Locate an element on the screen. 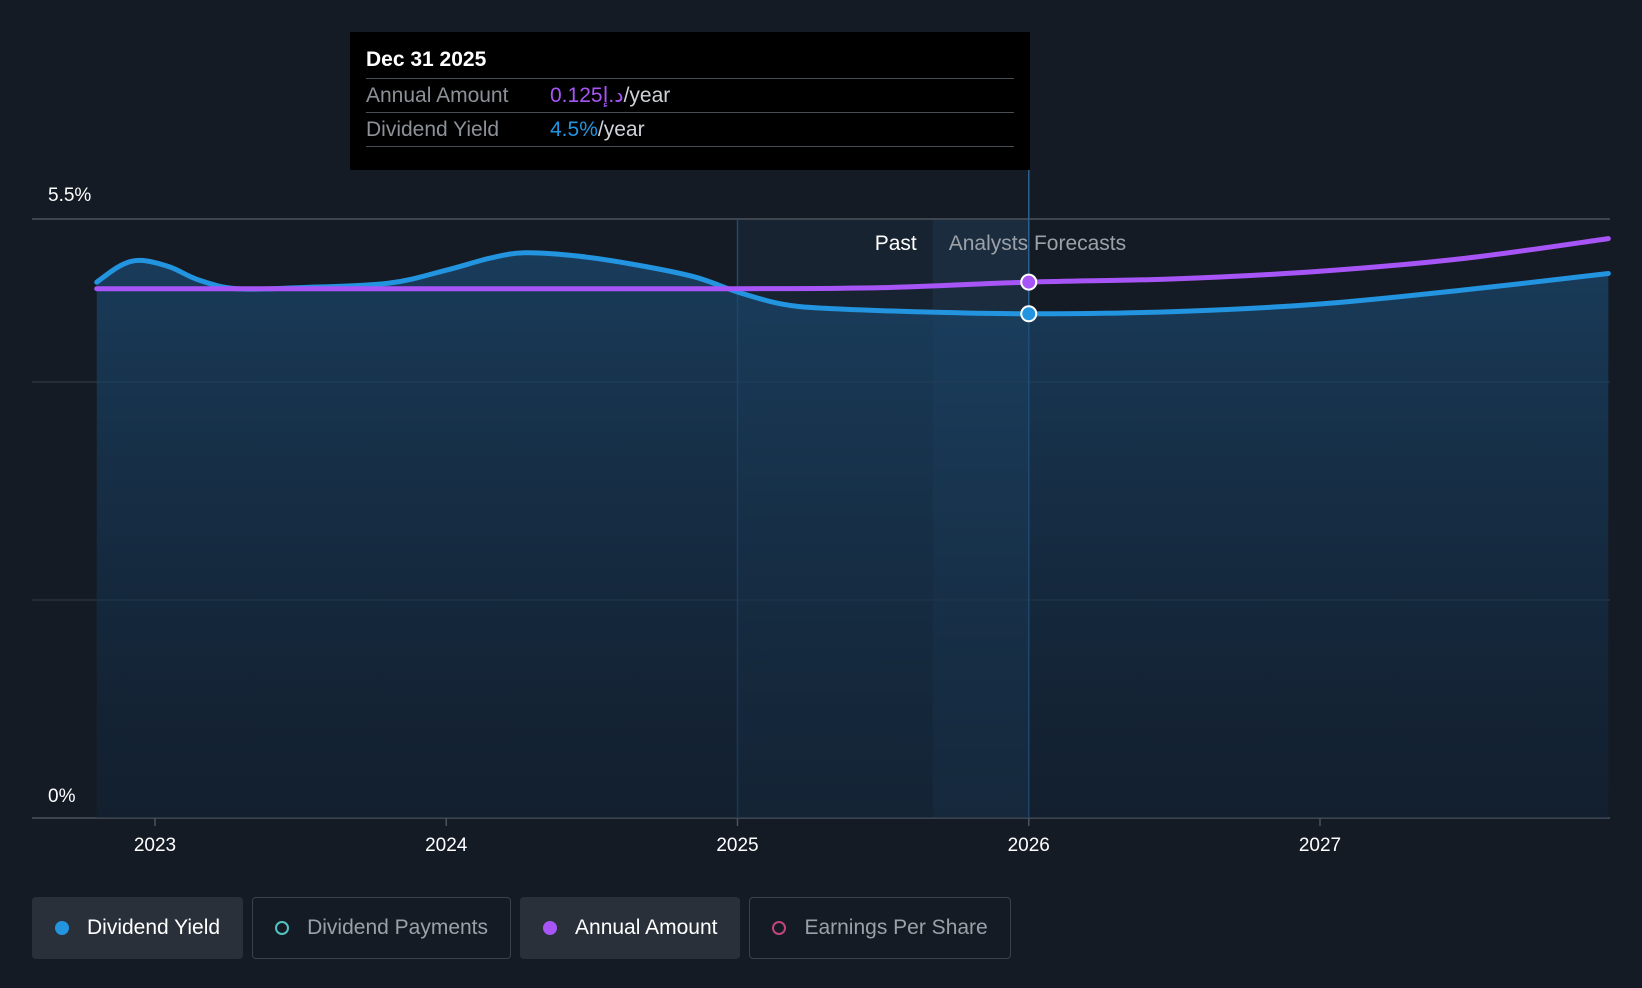 Image resolution: width=1642 pixels, height=988 pixels. x-tick-label: 2024 is located at coordinates (446, 845).